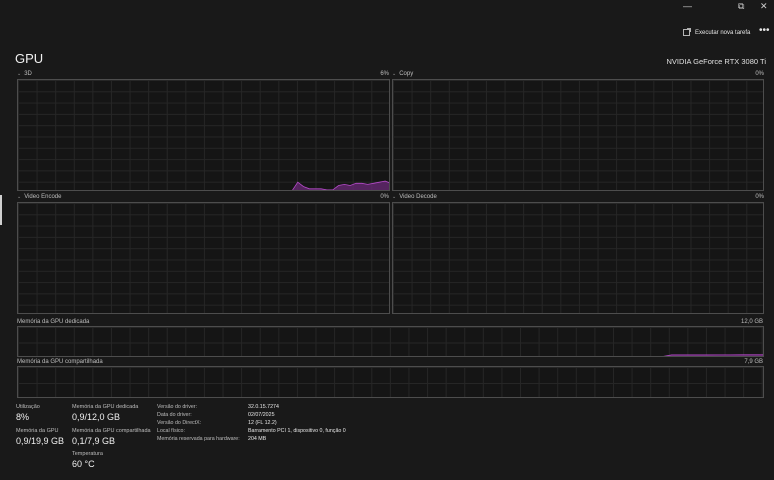 This screenshot has width=774, height=480. What do you see at coordinates (203, 258) in the screenshot?
I see `graph-video-encode` at bounding box center [203, 258].